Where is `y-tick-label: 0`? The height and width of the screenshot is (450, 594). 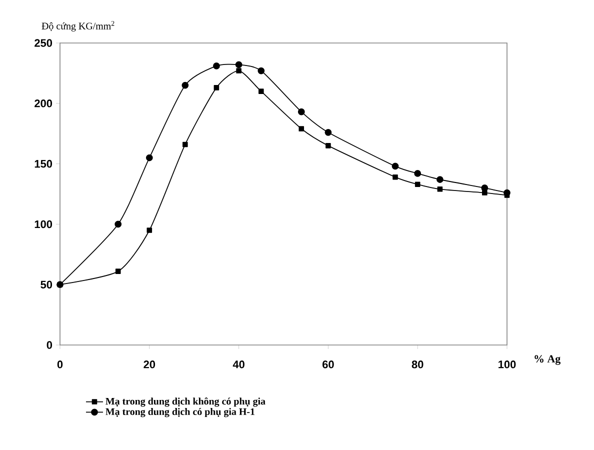 y-tick-label: 0 is located at coordinates (49, 345).